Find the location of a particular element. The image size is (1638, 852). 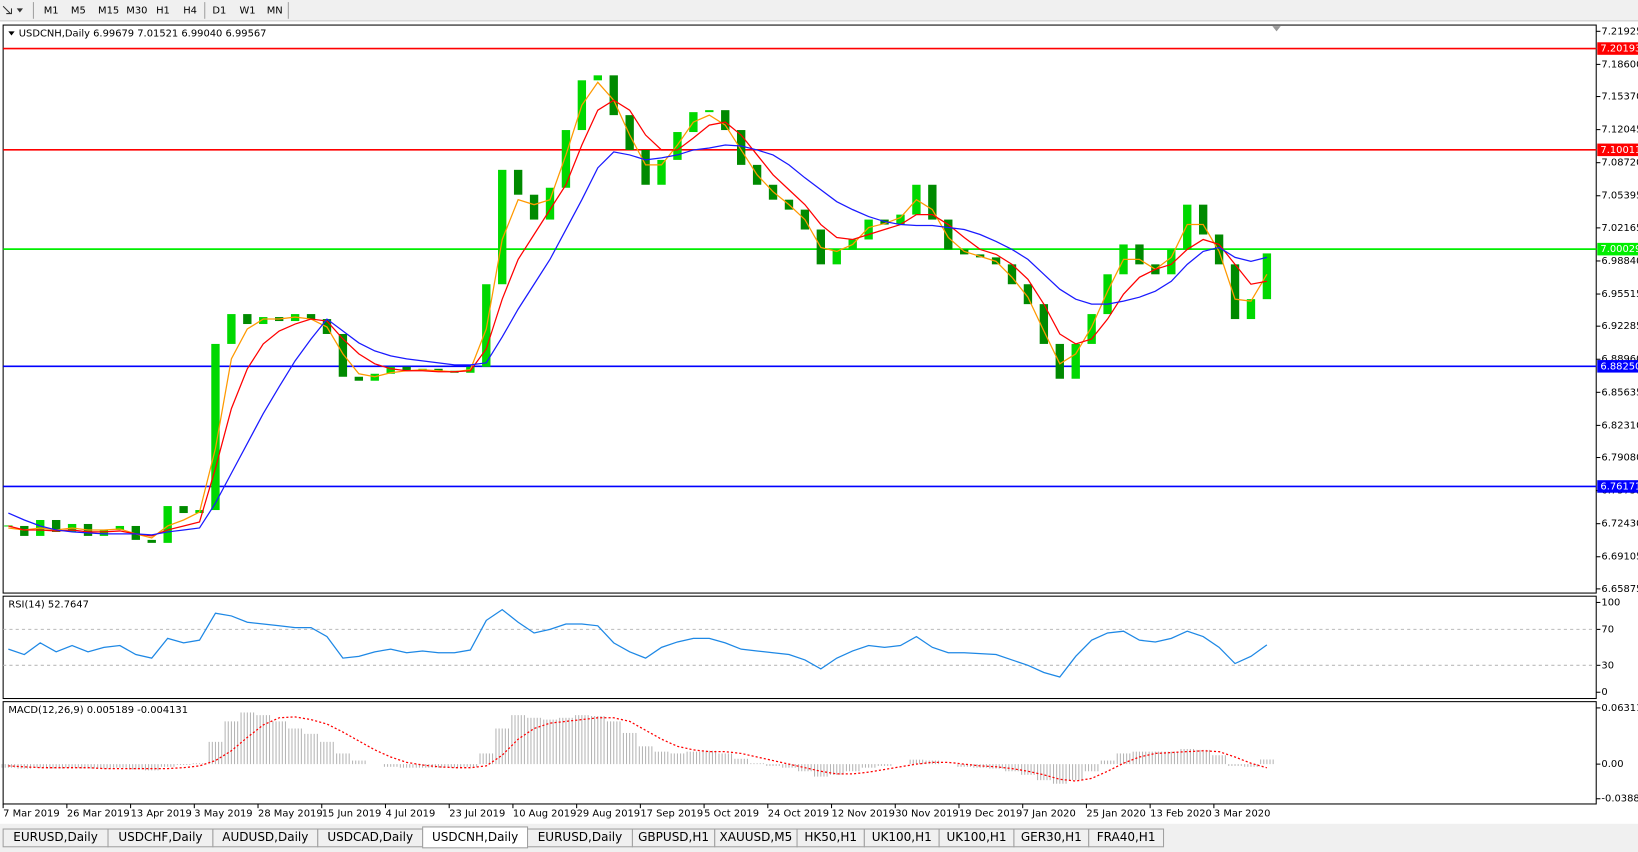

timeframe-button: M30 is located at coordinates (136, 10).